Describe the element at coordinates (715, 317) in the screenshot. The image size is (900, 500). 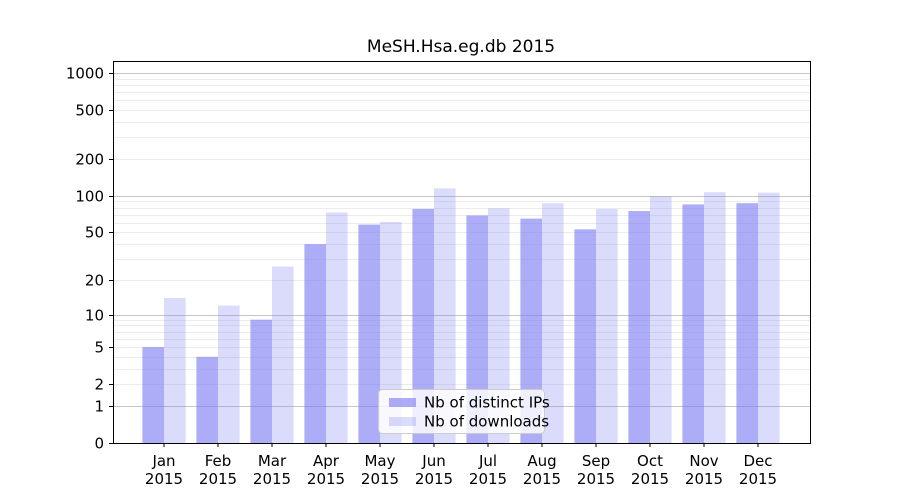
I see `bar-nov-downloads` at that location.